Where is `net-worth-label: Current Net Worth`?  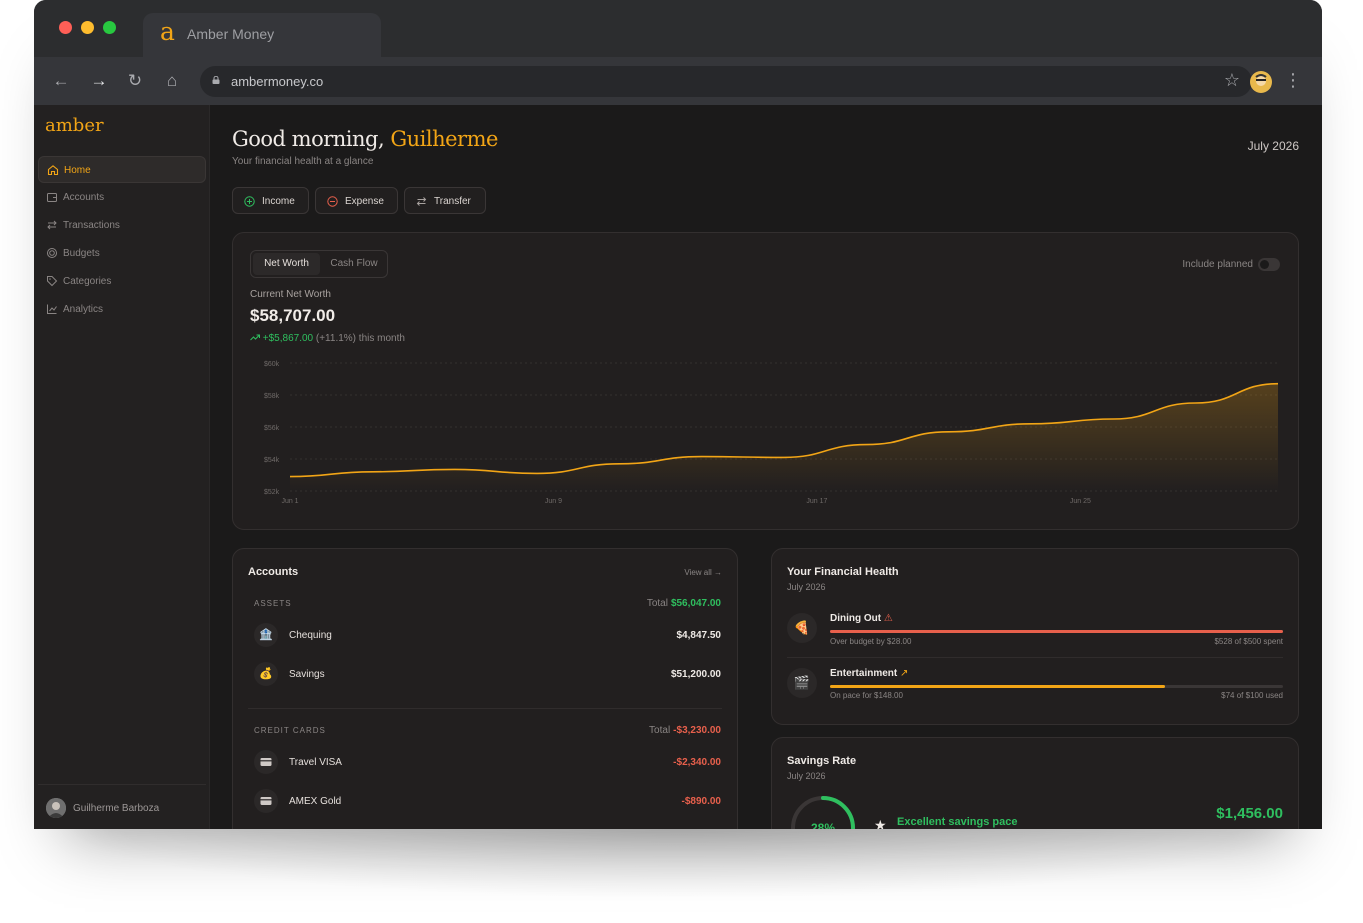
net-worth-label: Current Net Worth is located at coordinates (290, 294).